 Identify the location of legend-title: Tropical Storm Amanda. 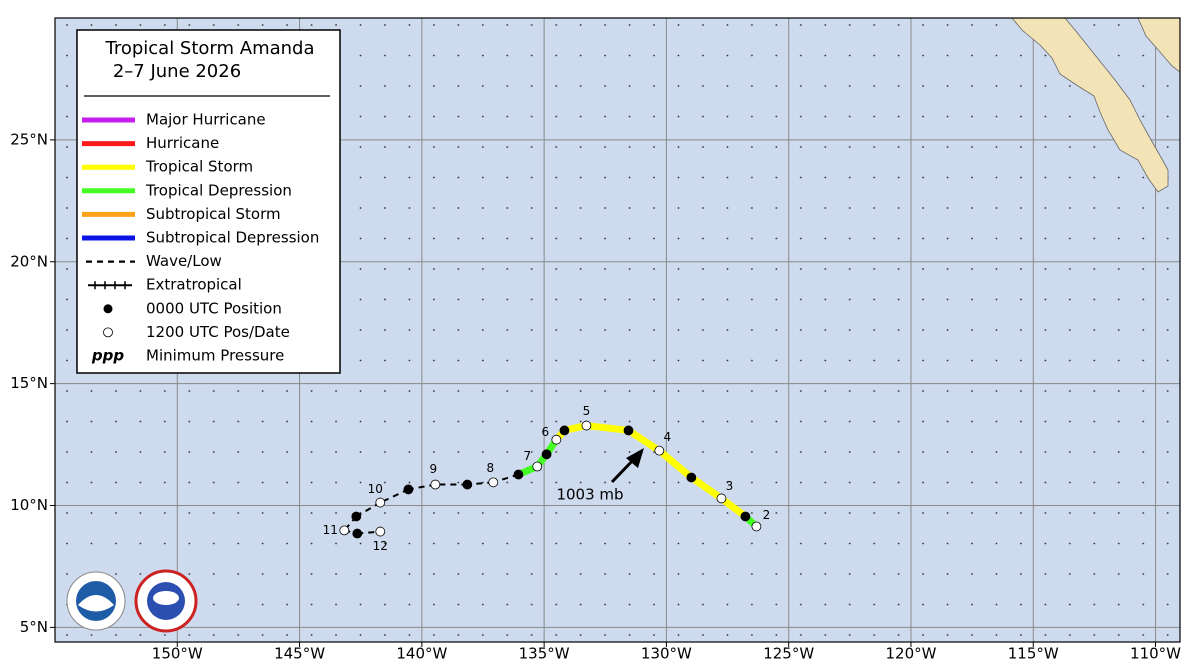
(209, 48).